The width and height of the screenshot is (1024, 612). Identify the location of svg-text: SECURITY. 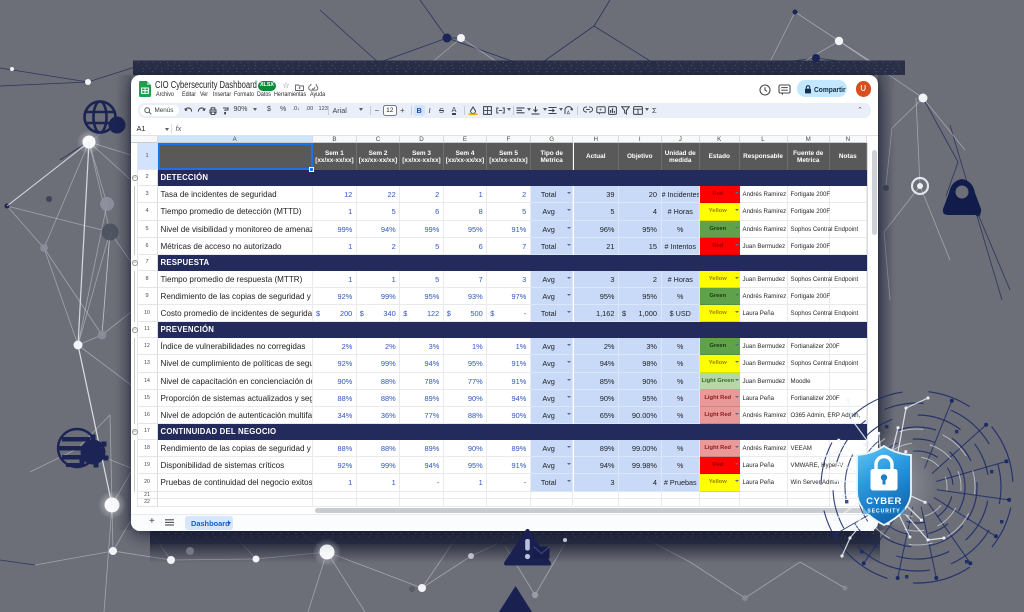
(883, 512).